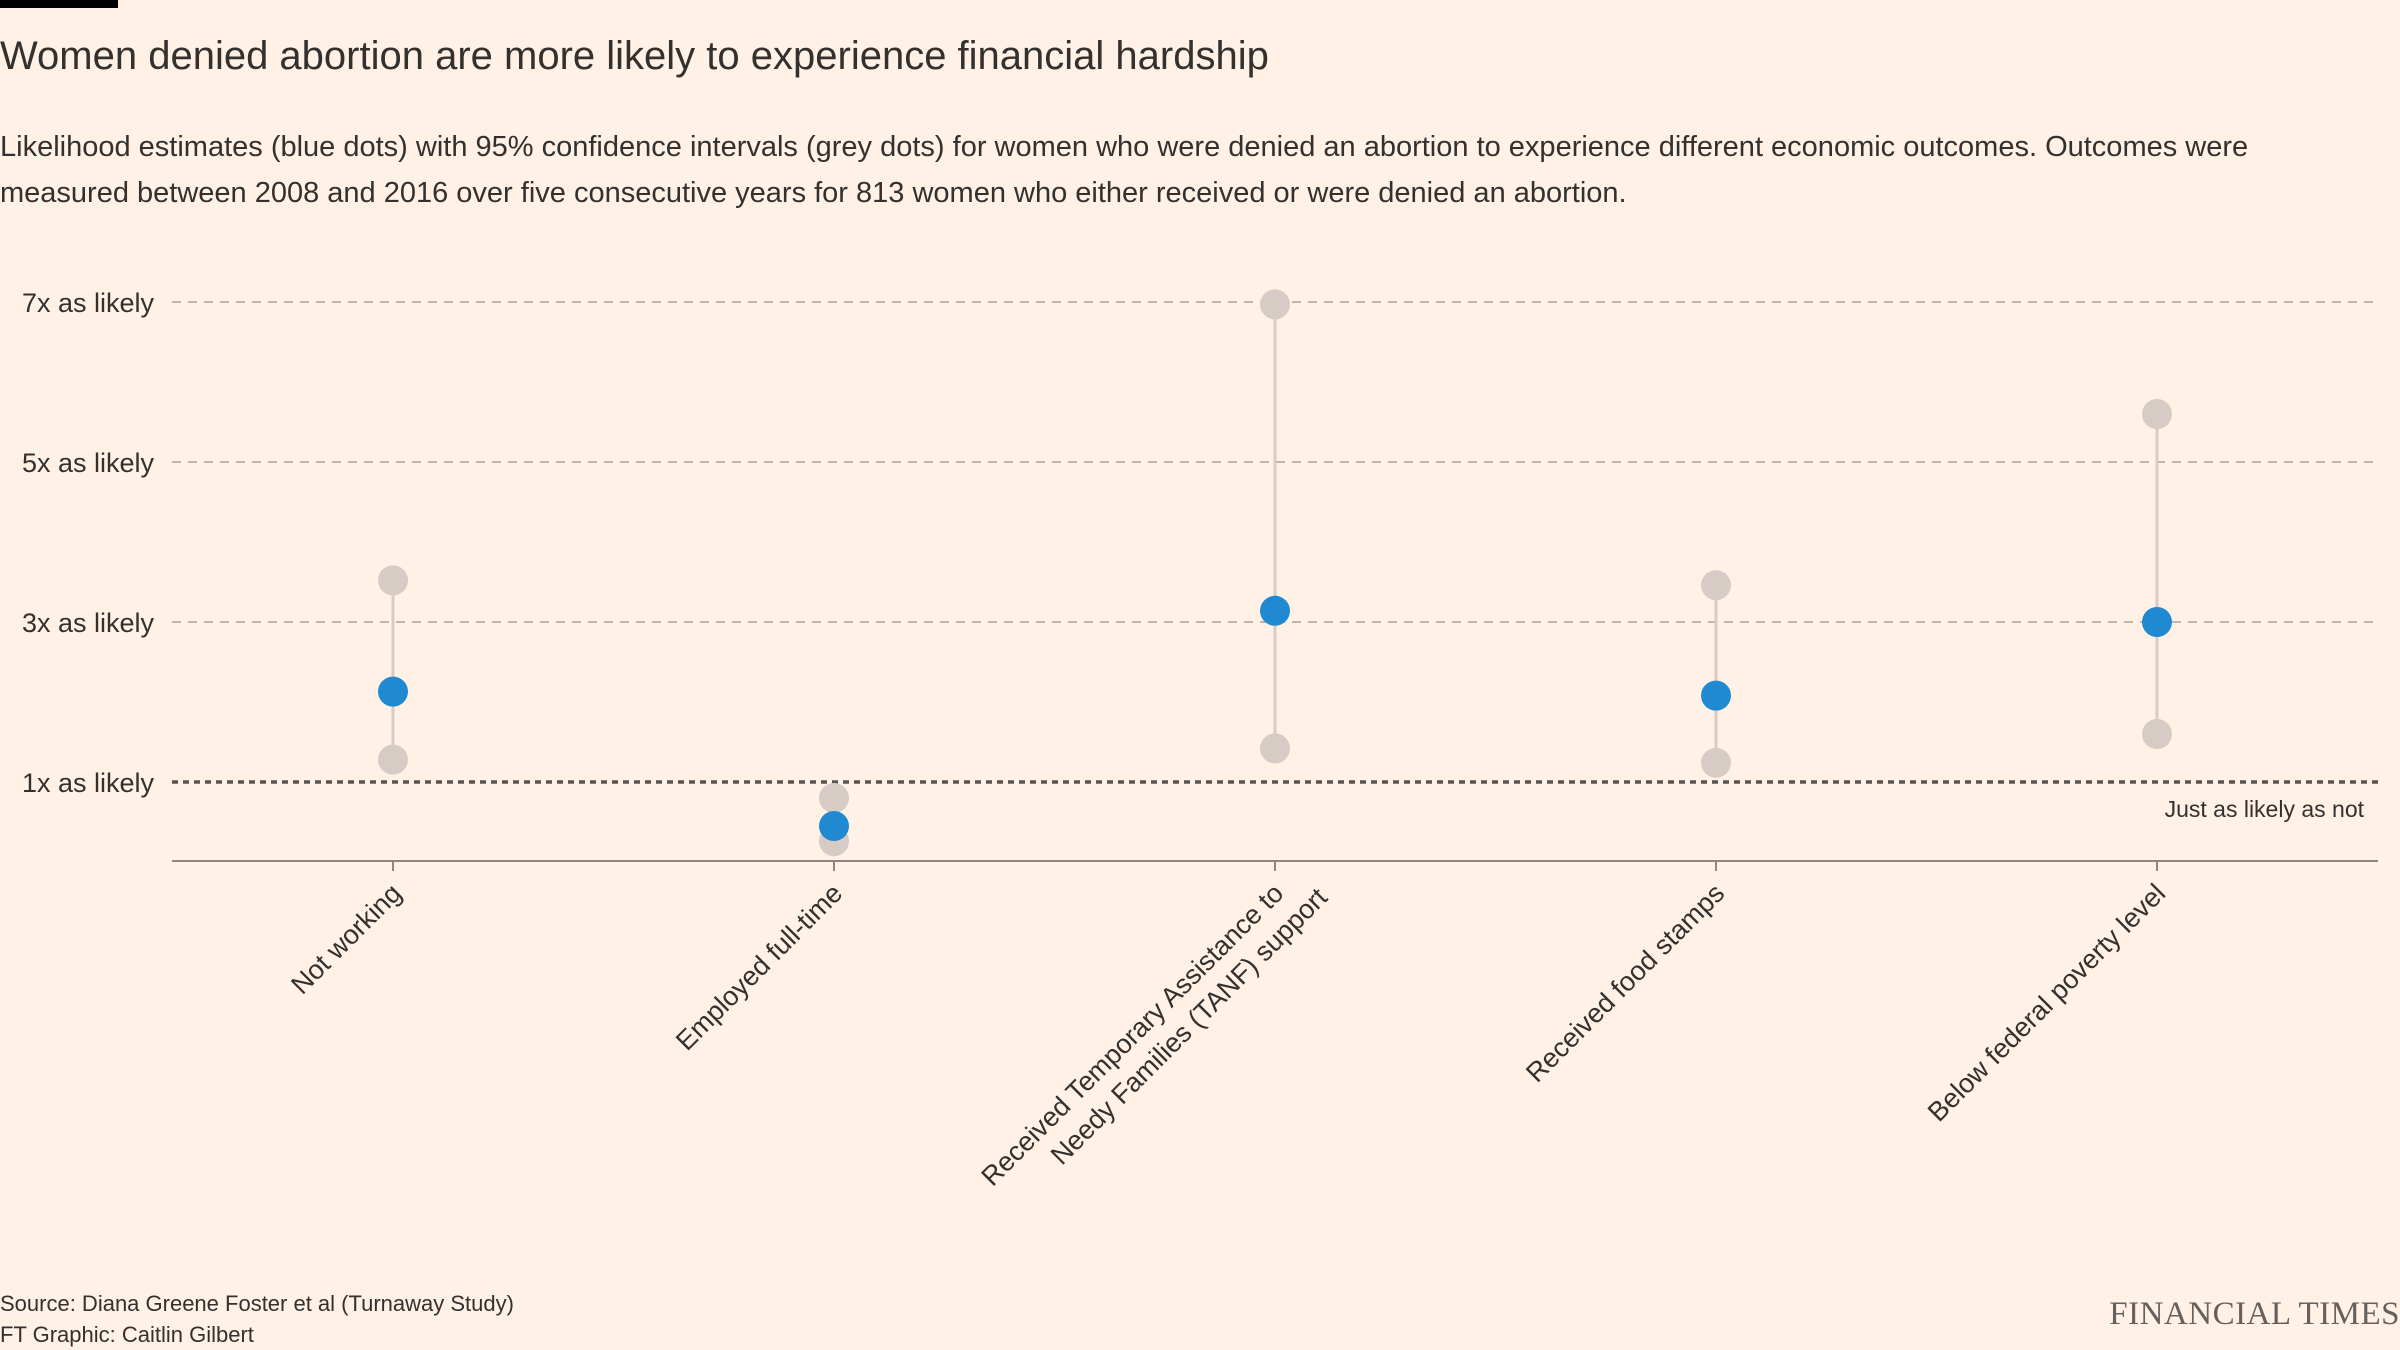 The height and width of the screenshot is (1350, 2400). I want to click on category-label: Not working, so click(346, 939).